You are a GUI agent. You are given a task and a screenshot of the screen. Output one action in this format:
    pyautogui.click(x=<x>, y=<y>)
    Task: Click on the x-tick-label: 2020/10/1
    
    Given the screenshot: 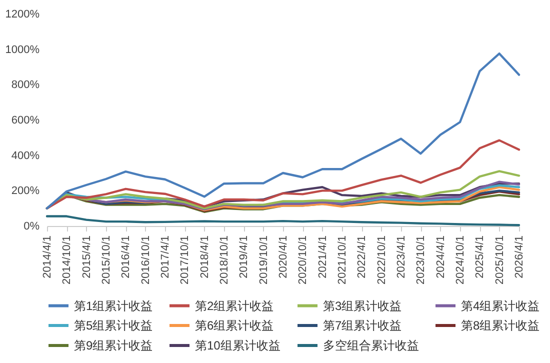 What is the action you would take?
    pyautogui.click(x=303, y=260)
    